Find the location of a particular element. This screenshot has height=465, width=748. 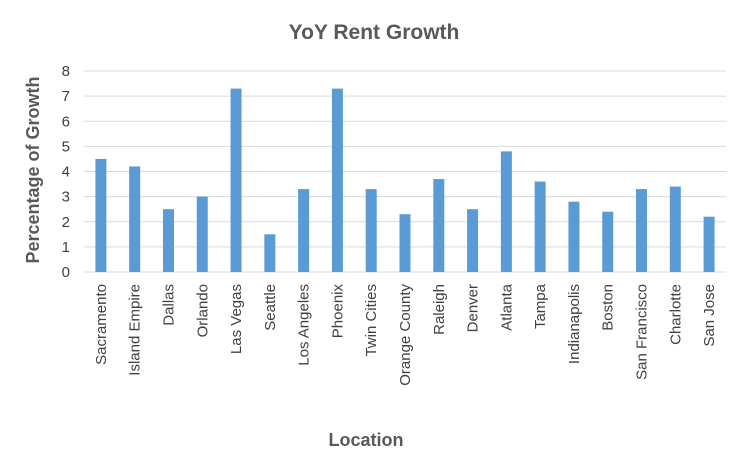

y-tick-label: 4 is located at coordinates (66, 172).